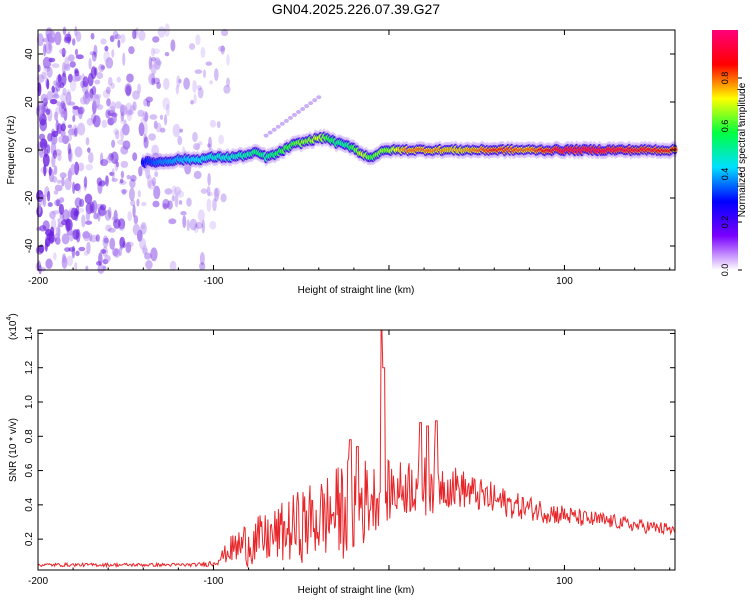 The image size is (750, 600). Describe the element at coordinates (356, 590) in the screenshot. I see `snr-x-axis-label: Height of straight line (km)` at that location.